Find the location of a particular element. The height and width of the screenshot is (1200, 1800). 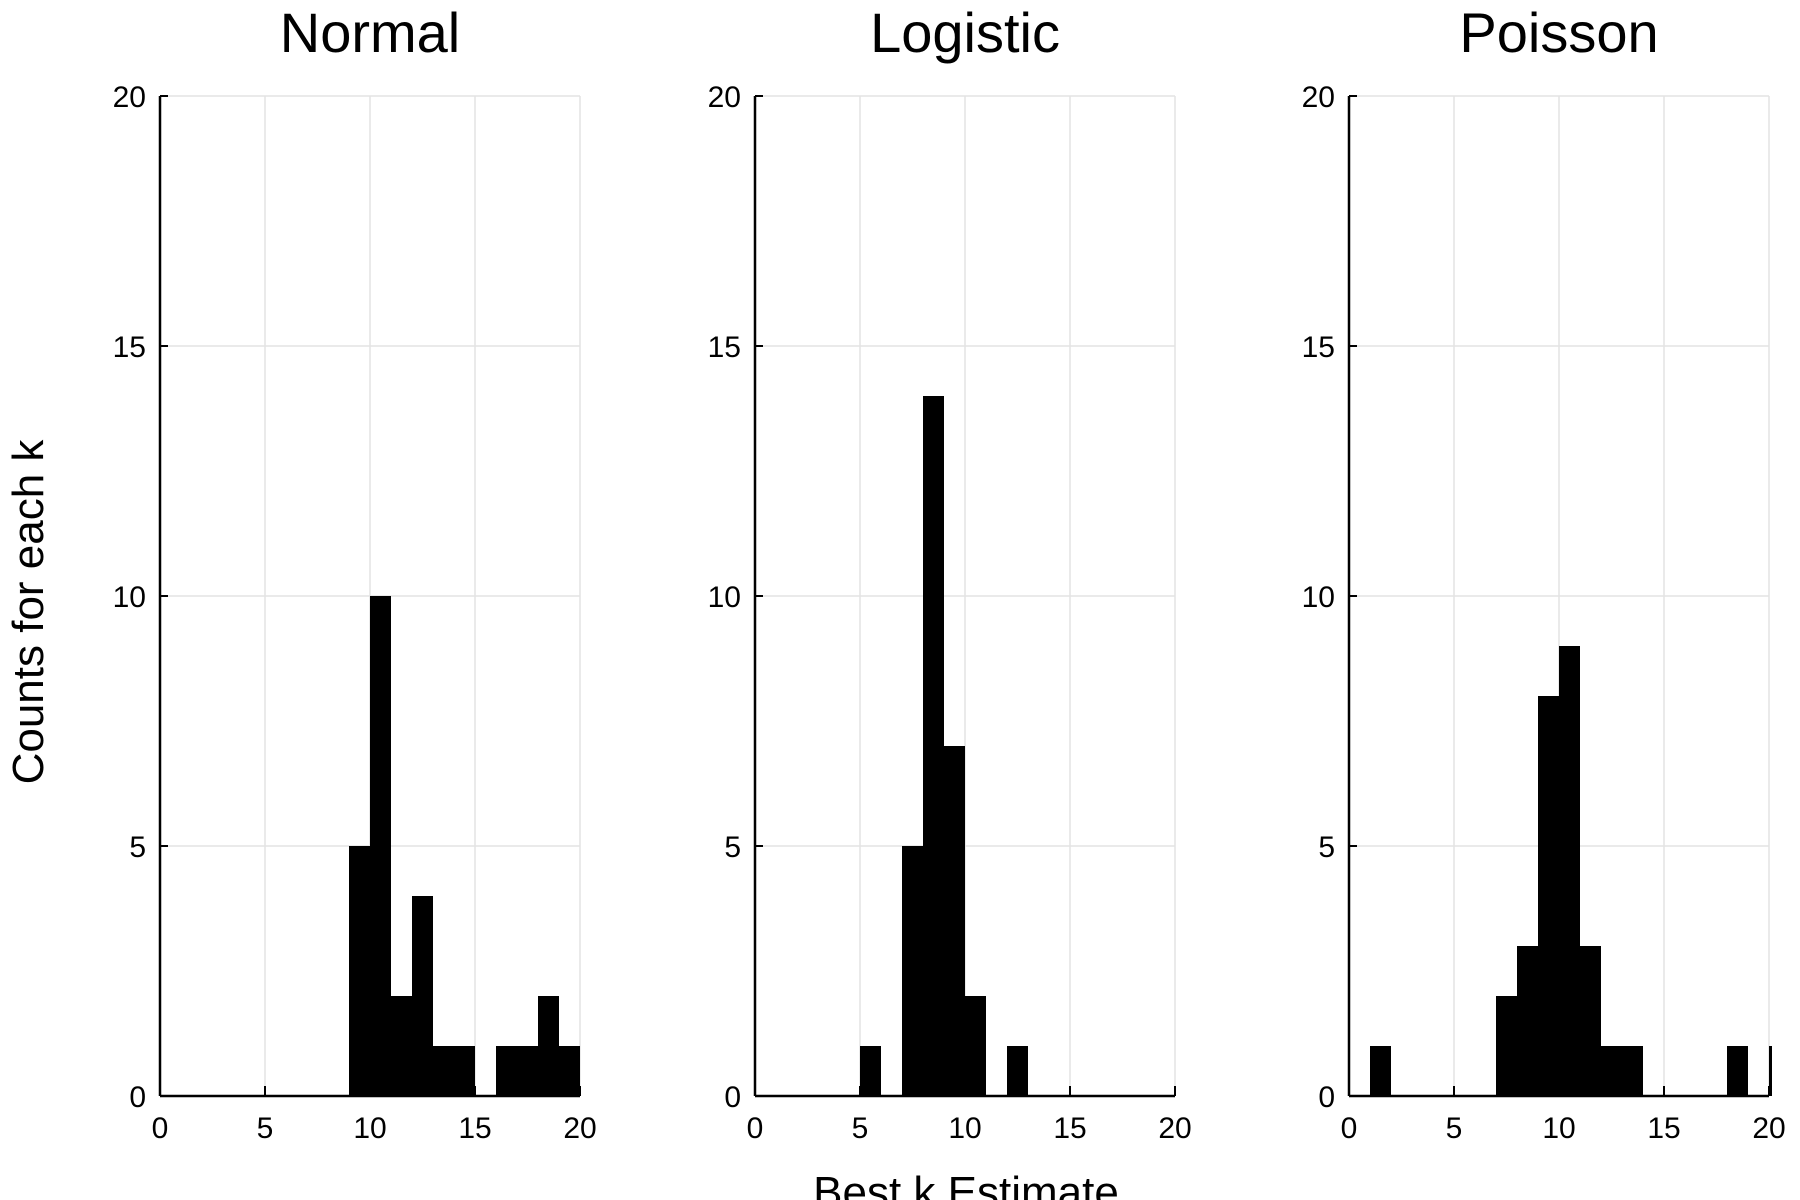

panel-title: Logistic is located at coordinates (965, 32).